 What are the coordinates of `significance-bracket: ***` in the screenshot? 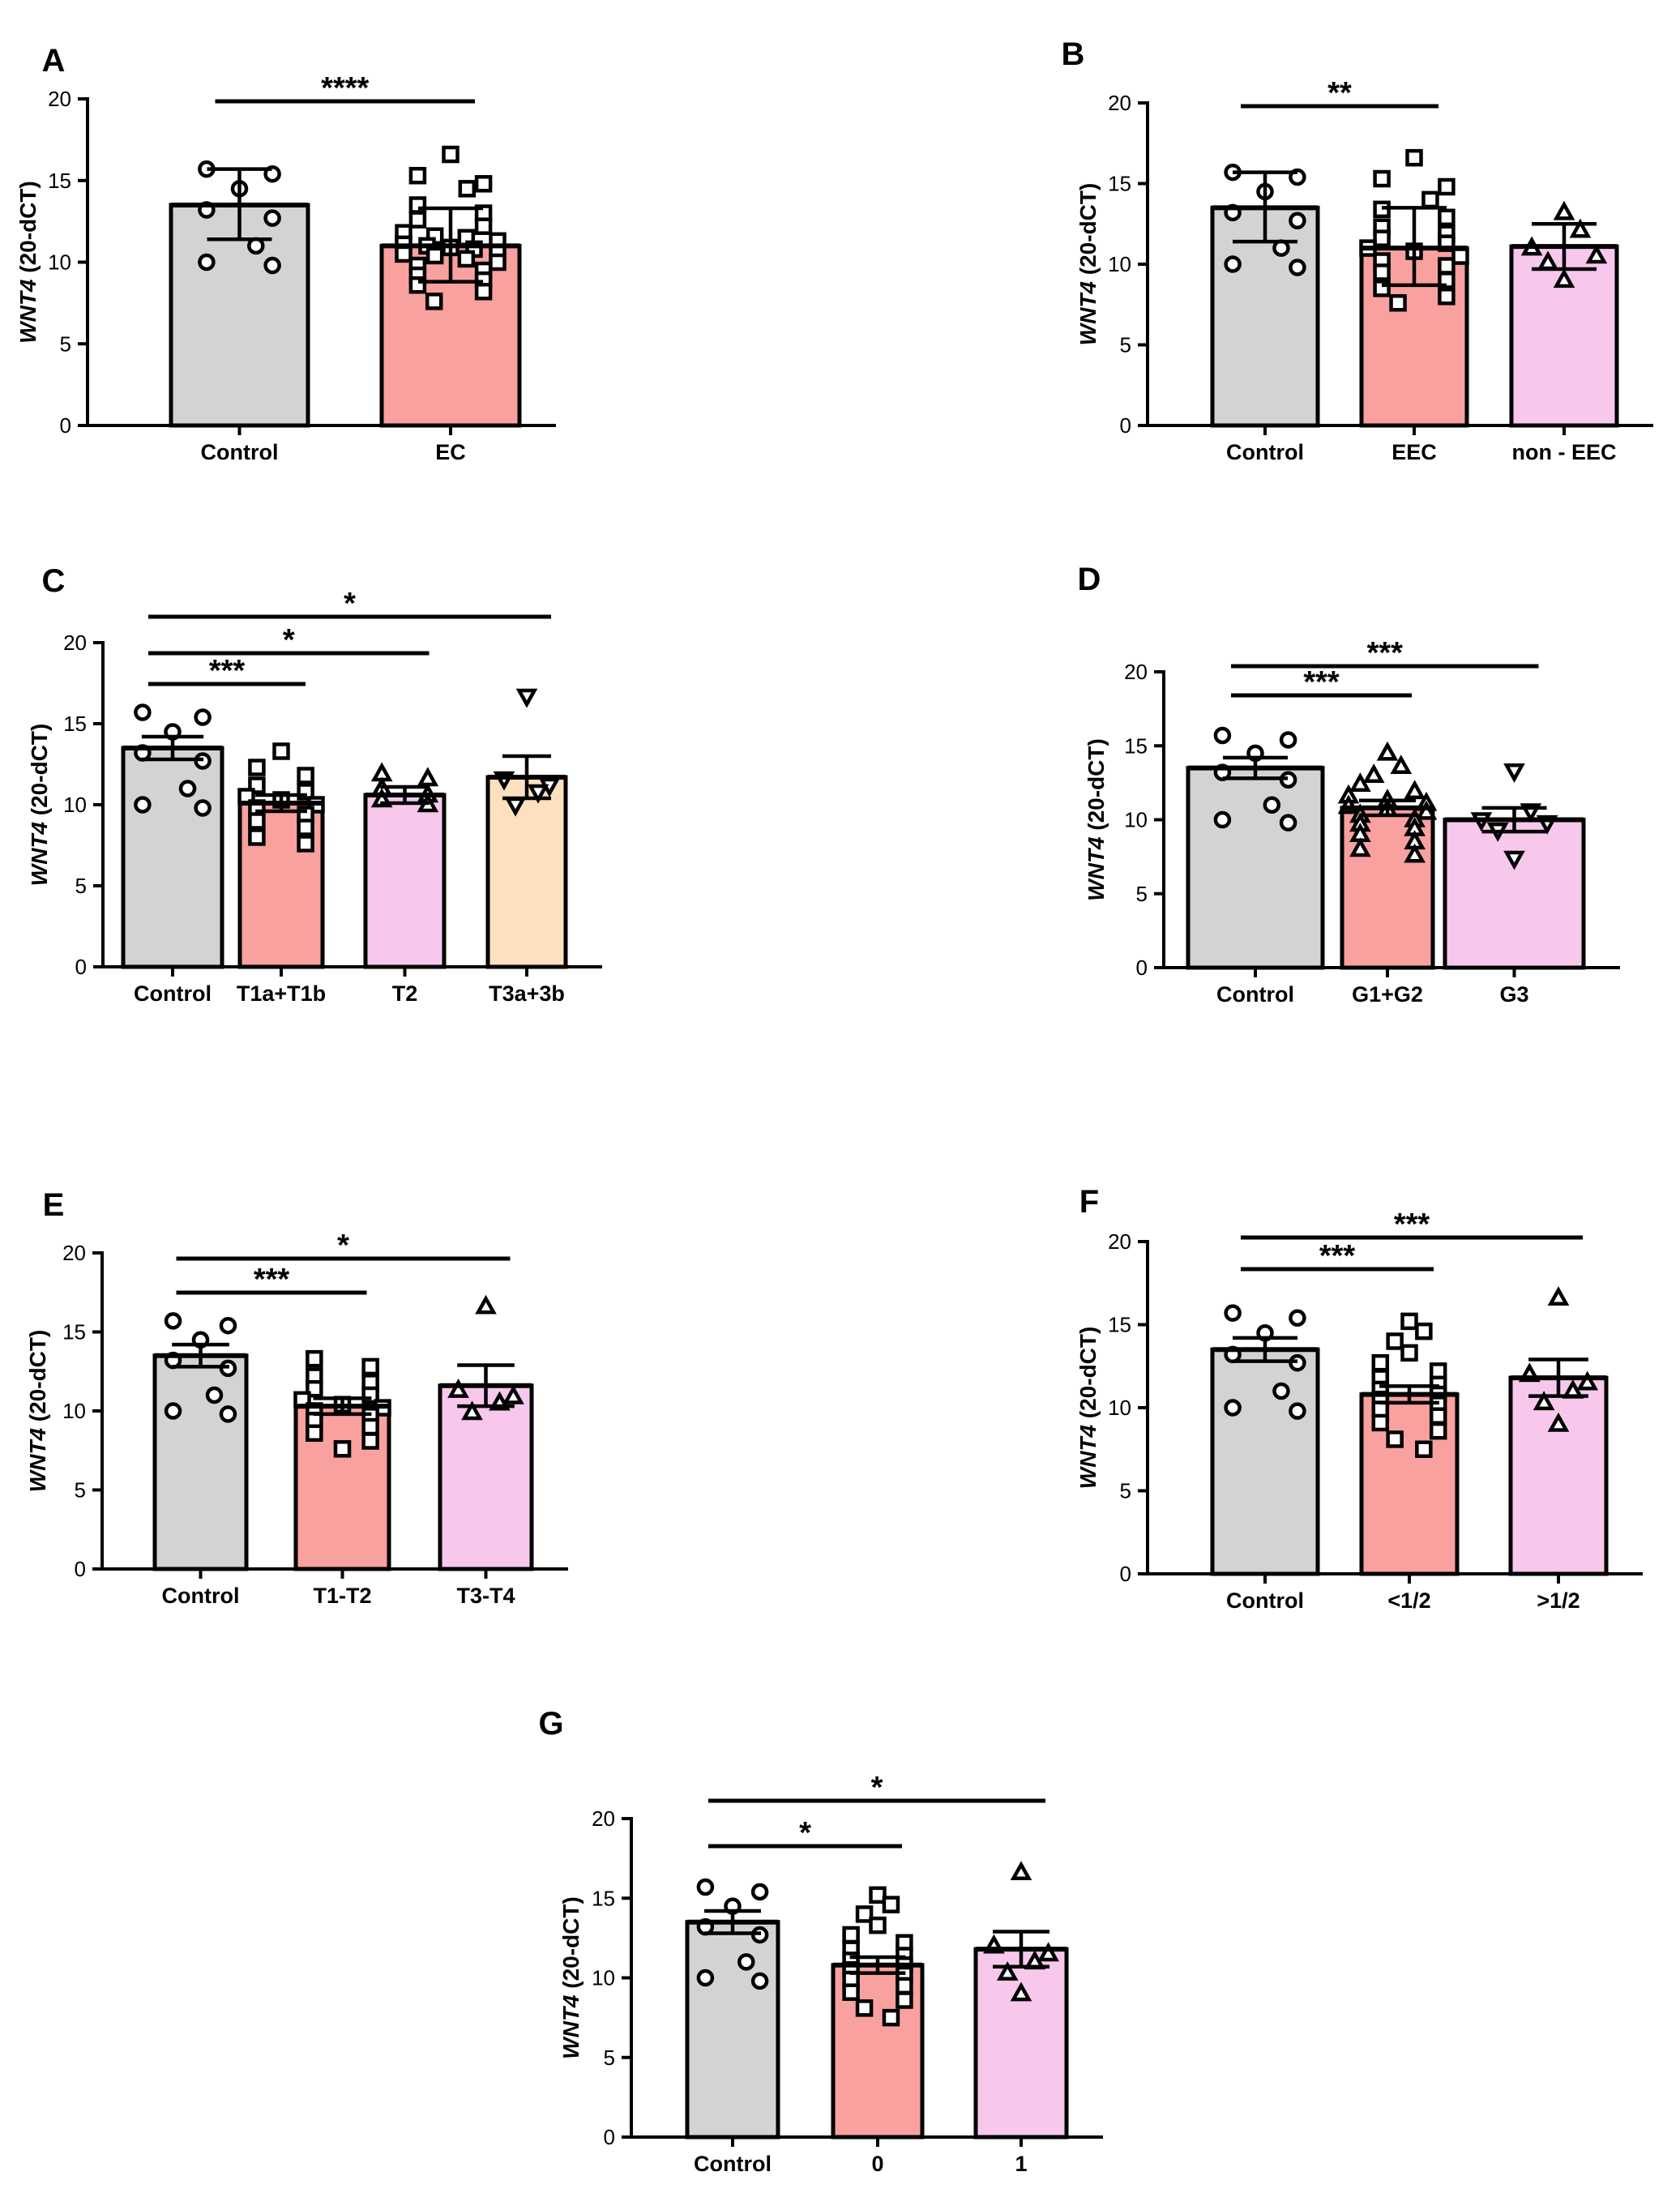 It's located at (271, 1280).